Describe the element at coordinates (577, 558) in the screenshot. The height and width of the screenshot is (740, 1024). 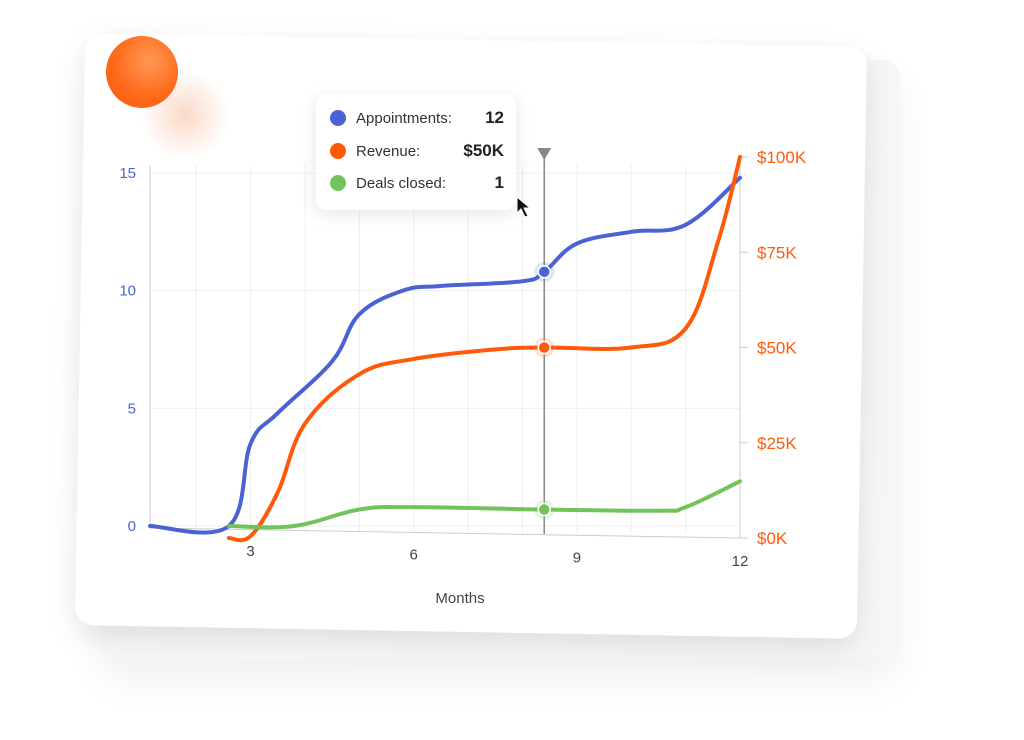
I see `x-tick-label: 9` at that location.